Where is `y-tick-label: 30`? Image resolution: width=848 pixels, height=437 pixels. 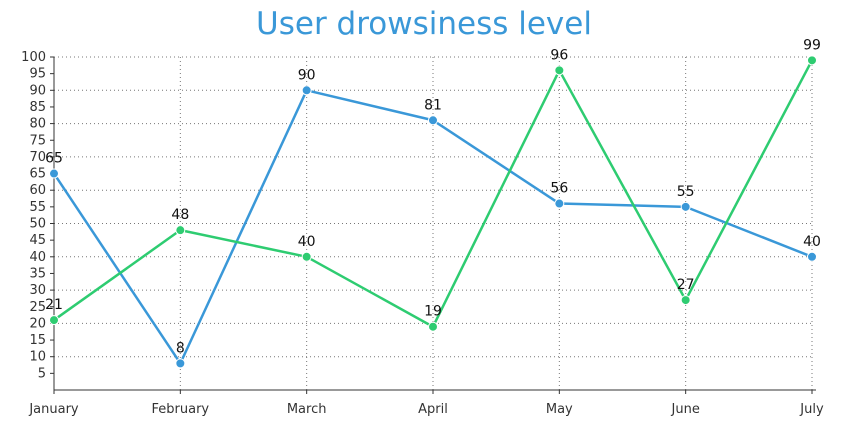
y-tick-label: 30 is located at coordinates (37, 290).